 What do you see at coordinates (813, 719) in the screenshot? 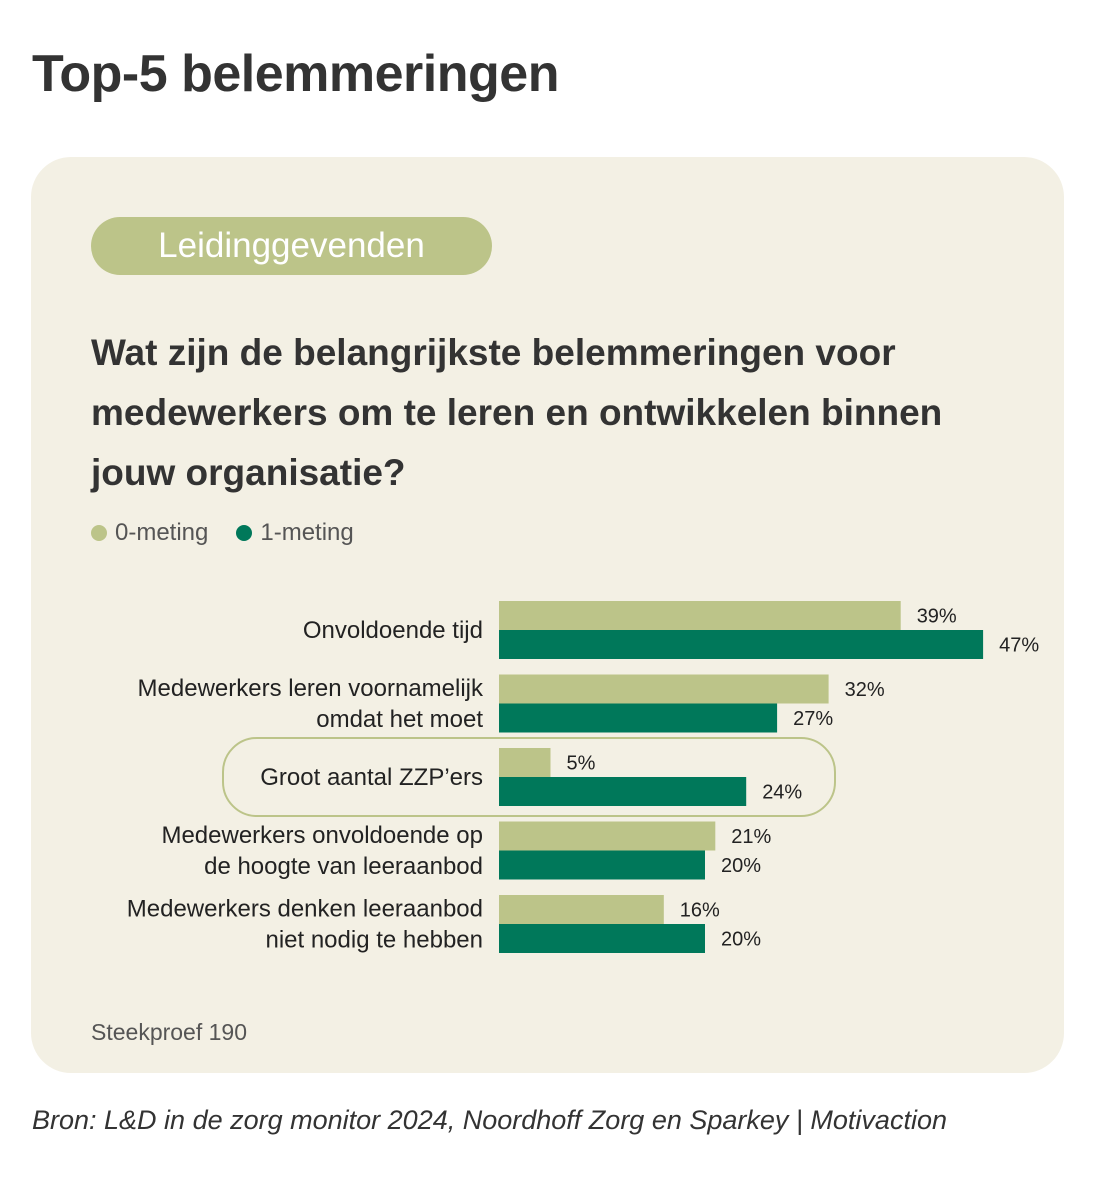
I see `data-label: 27%` at bounding box center [813, 719].